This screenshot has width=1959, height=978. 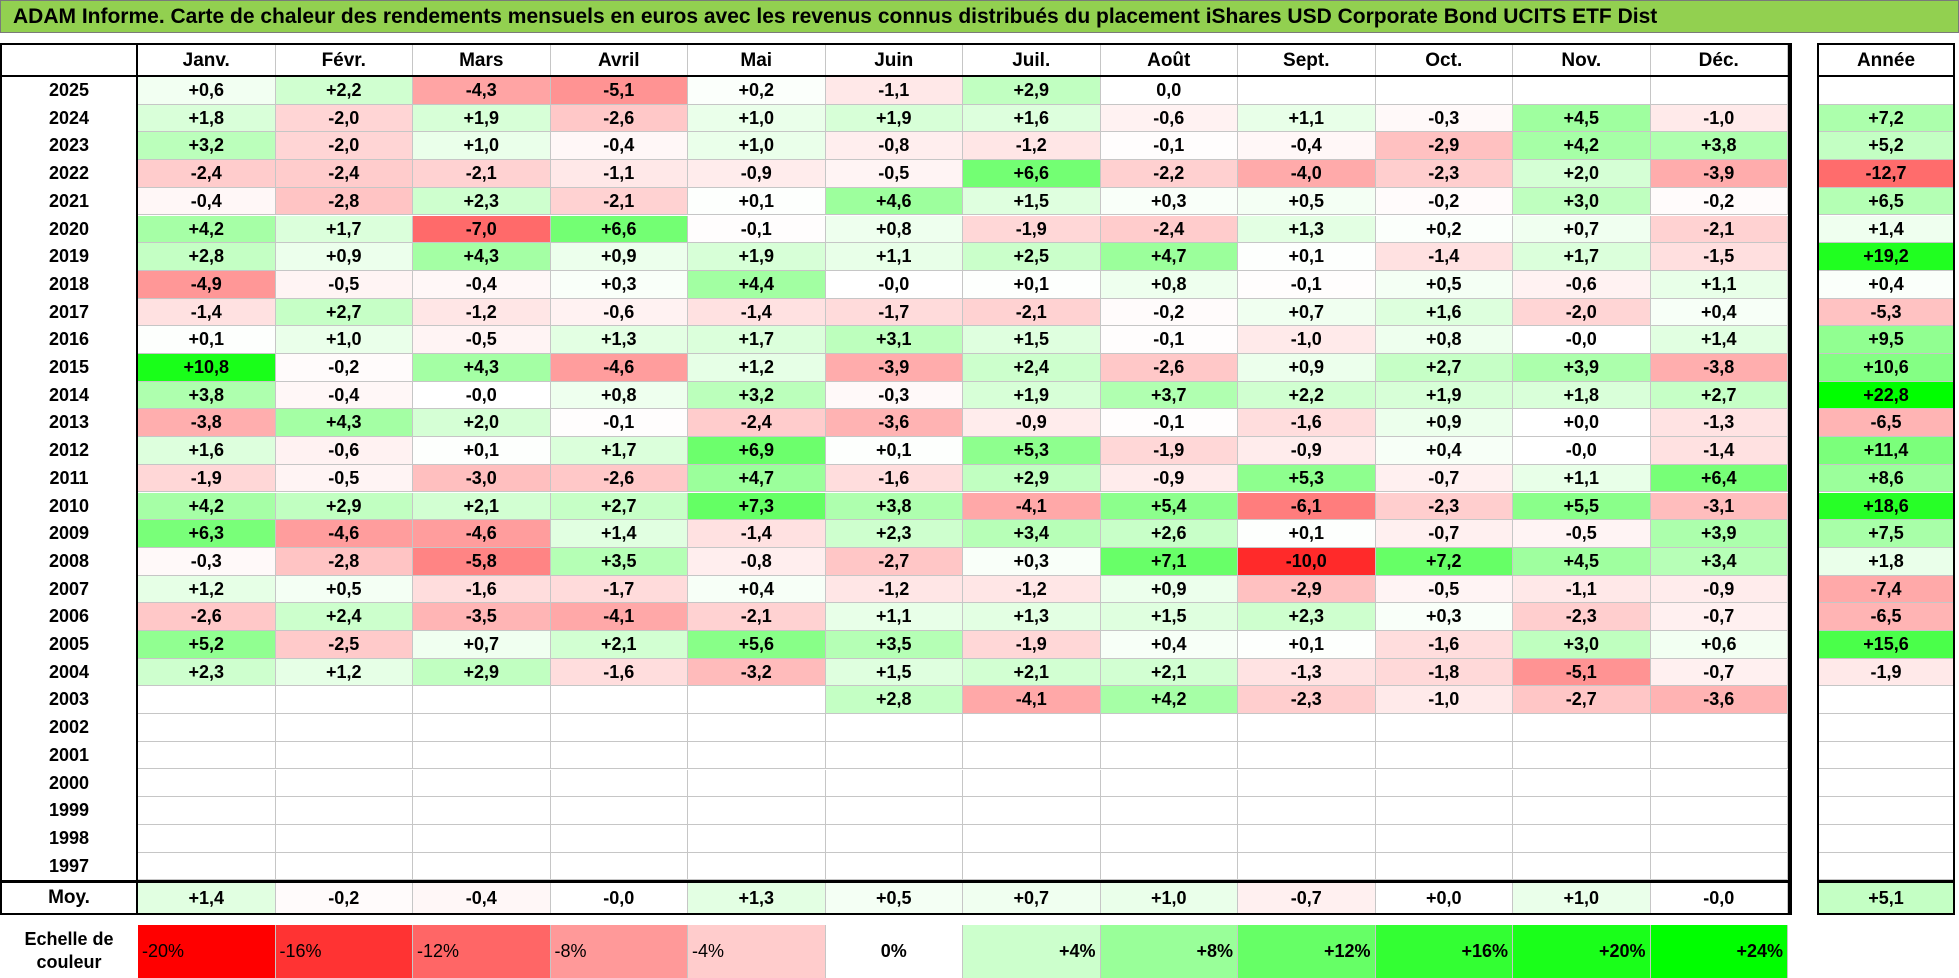 I want to click on heatmap-cell: -0,8, so click(x=894, y=146).